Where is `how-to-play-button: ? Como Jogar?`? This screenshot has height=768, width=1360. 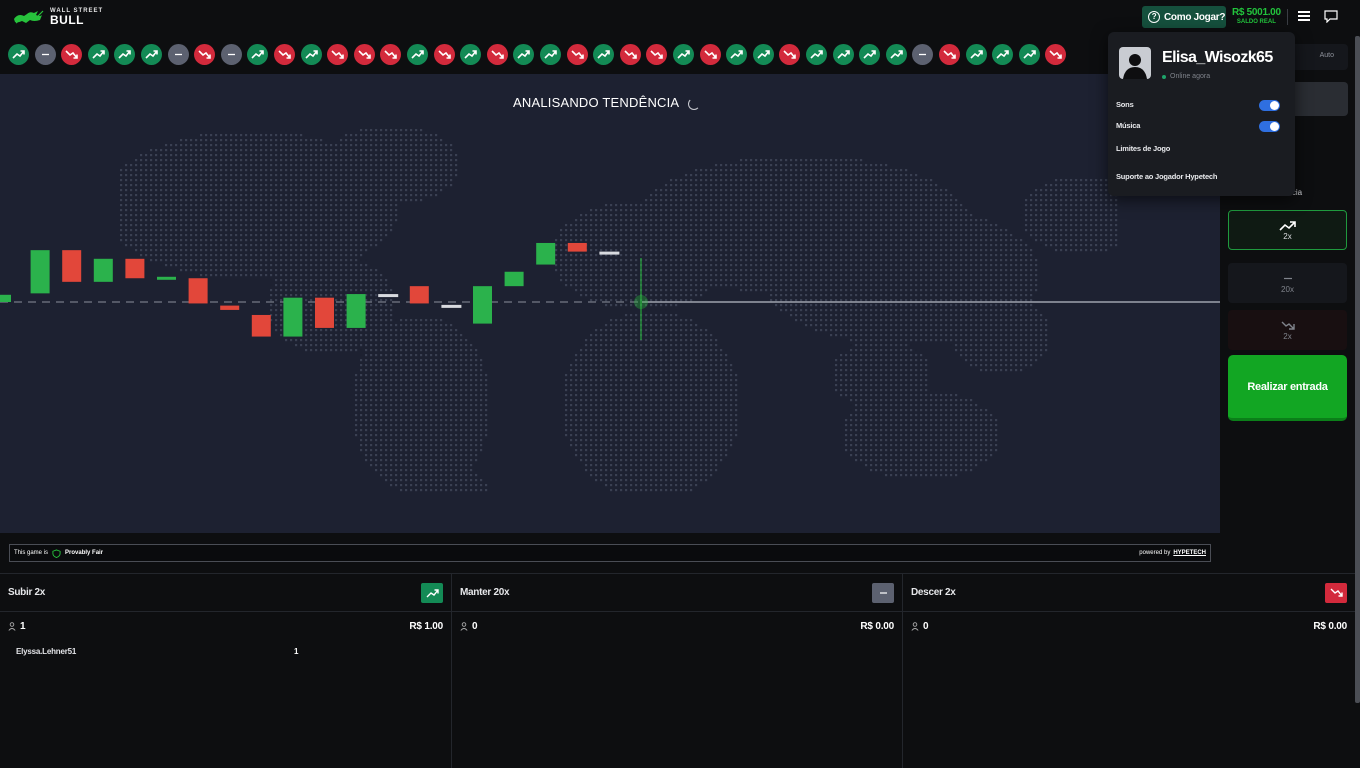
how-to-play-button: ? Como Jogar? is located at coordinates (1184, 17).